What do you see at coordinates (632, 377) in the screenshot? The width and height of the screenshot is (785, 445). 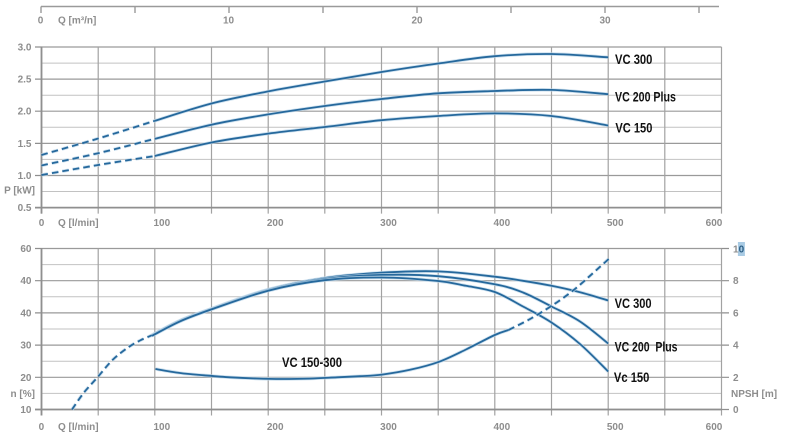 I see `svg-text: Vc 150` at bounding box center [632, 377].